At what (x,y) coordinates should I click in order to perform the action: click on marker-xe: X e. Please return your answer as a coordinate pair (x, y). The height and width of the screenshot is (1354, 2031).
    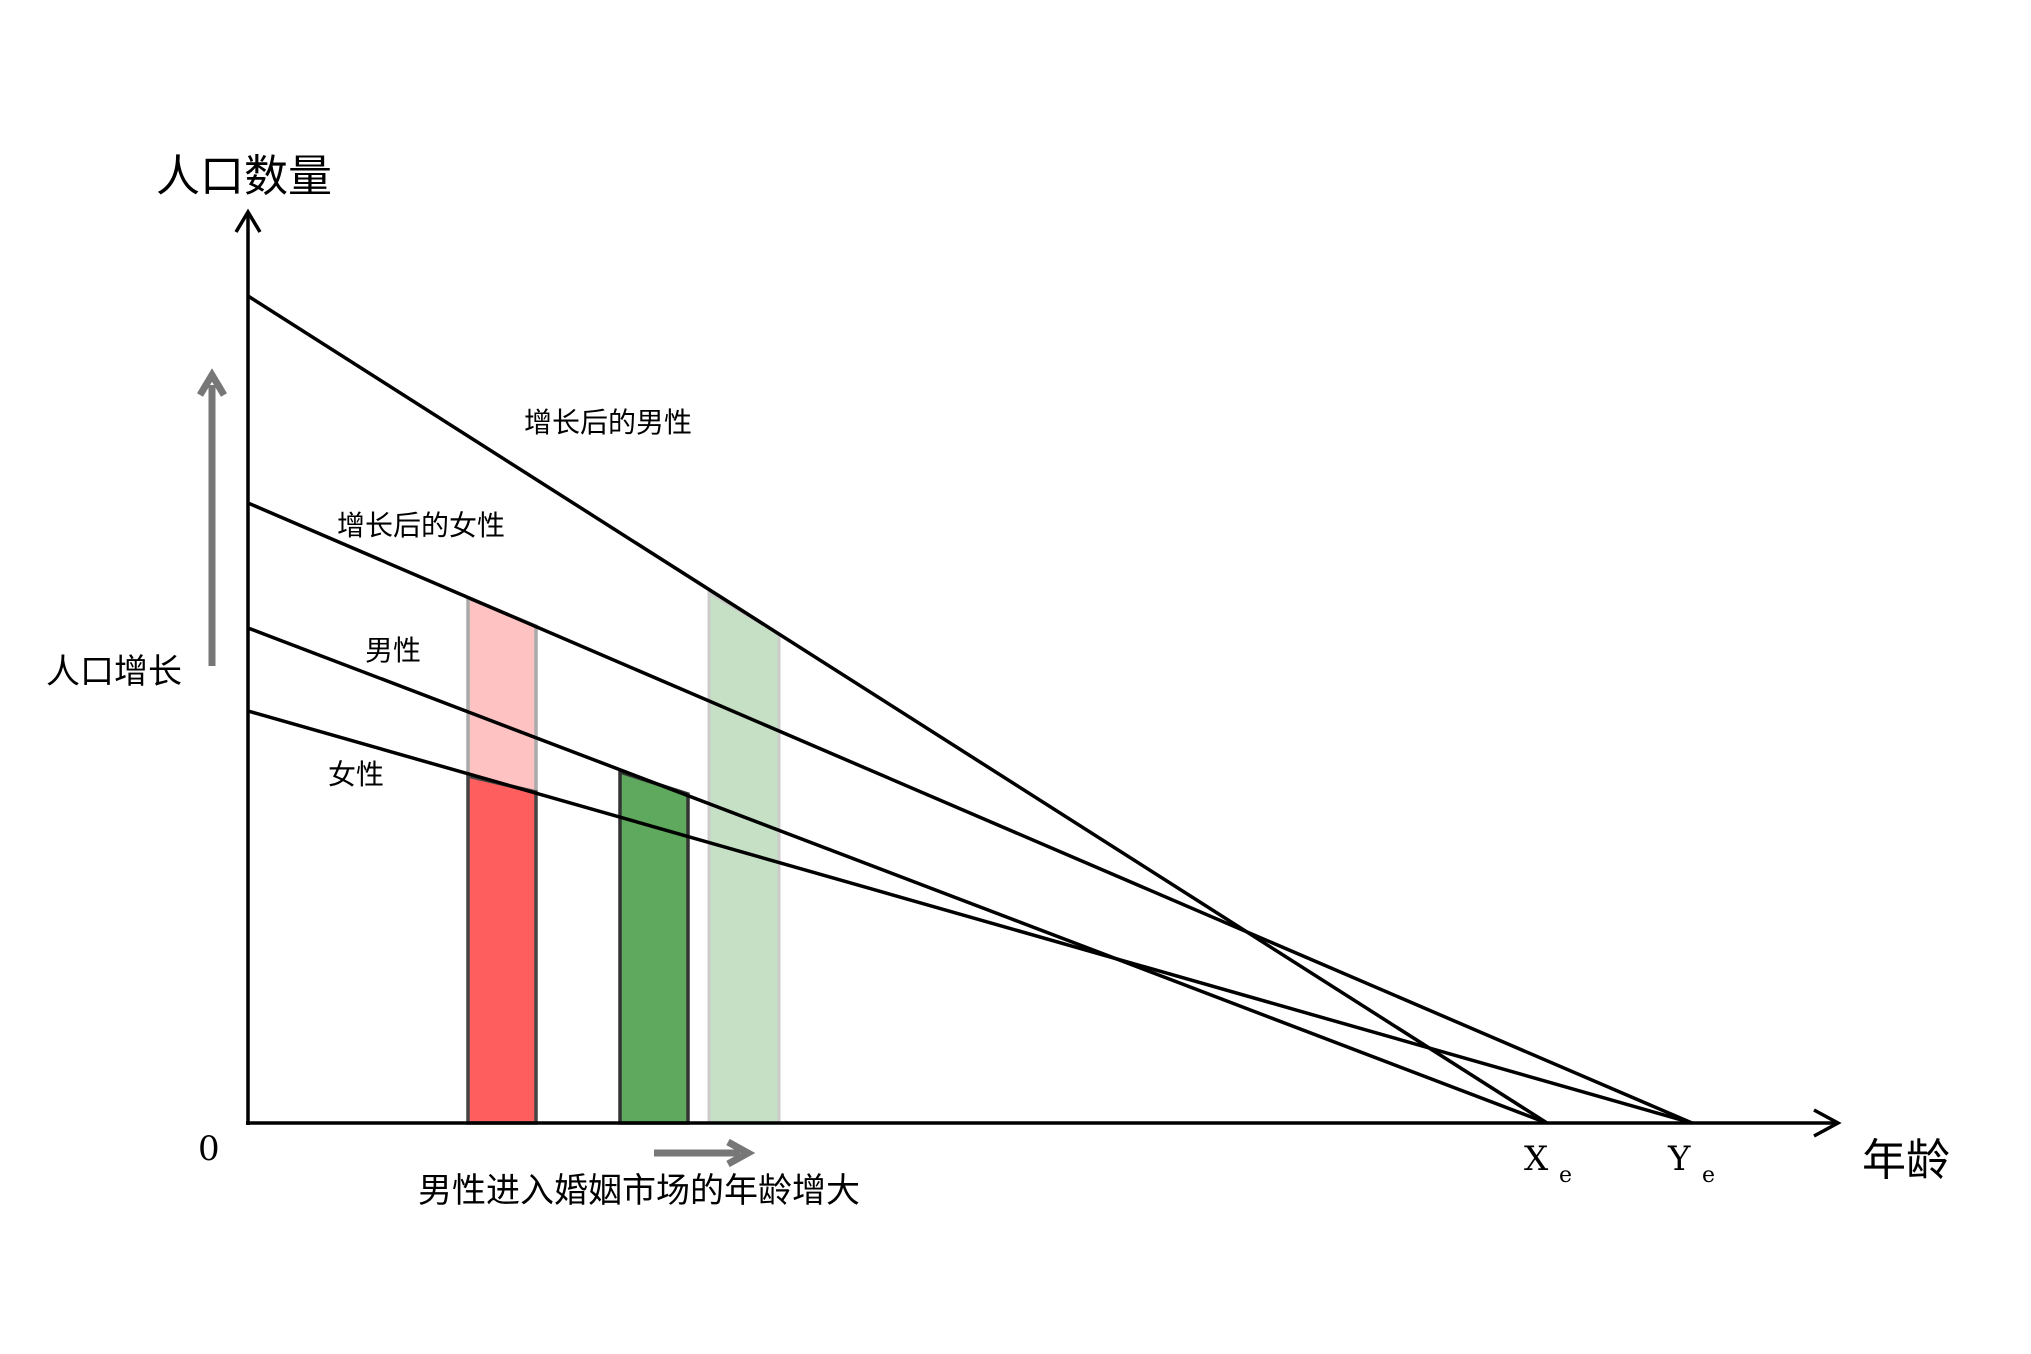
    Looking at the image, I should click on (1548, 1163).